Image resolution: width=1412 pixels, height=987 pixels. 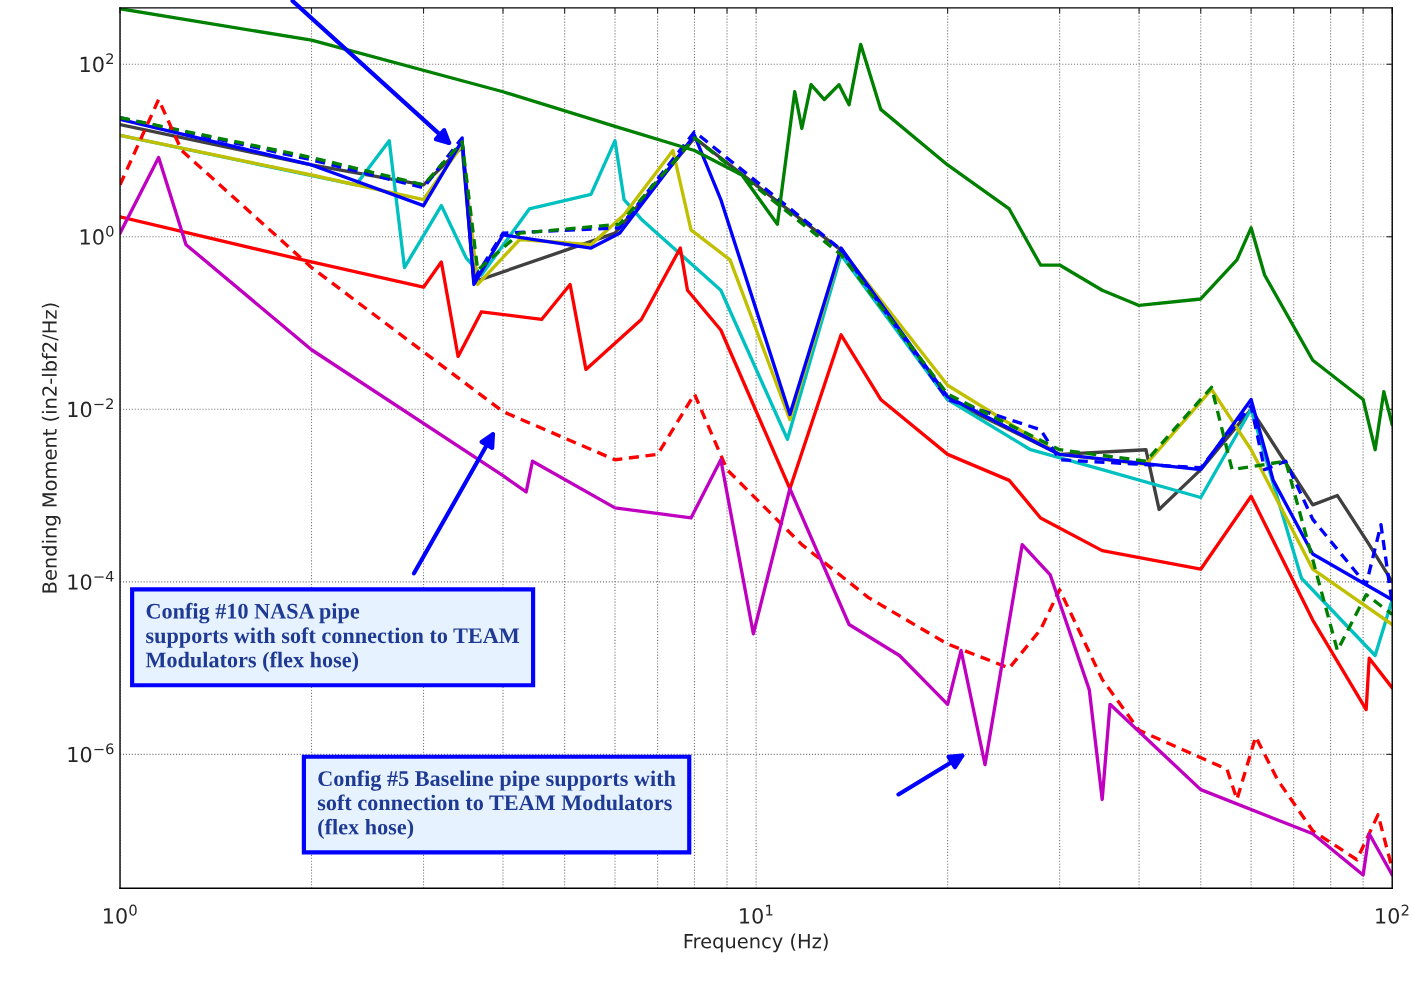 I want to click on x-tick-label: 10$^{0}$, so click(x=120, y=914).